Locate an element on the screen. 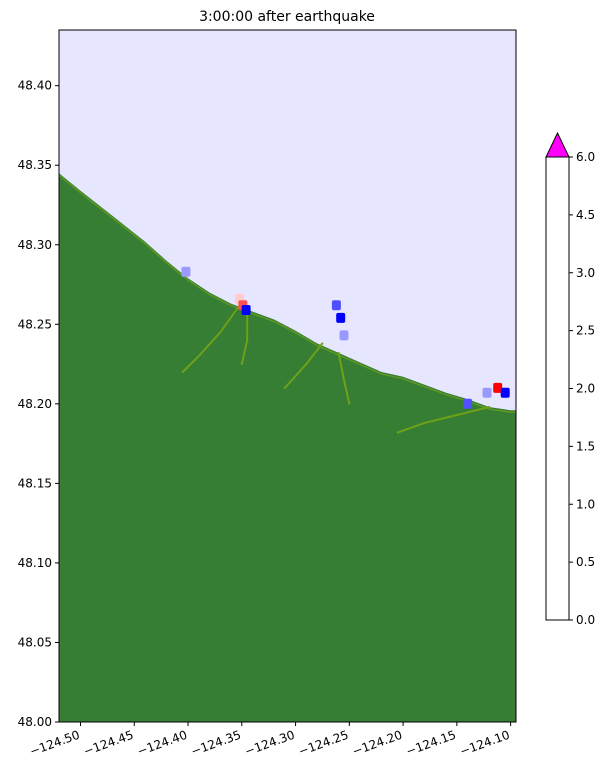 The image size is (610, 776). colorbar-tick-label: 1.5 is located at coordinates (585, 446).